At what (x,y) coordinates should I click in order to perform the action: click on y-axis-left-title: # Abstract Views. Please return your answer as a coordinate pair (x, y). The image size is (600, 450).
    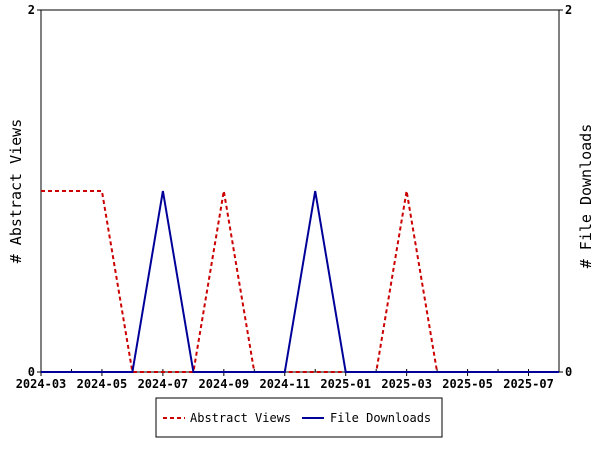
    Looking at the image, I should click on (16, 191).